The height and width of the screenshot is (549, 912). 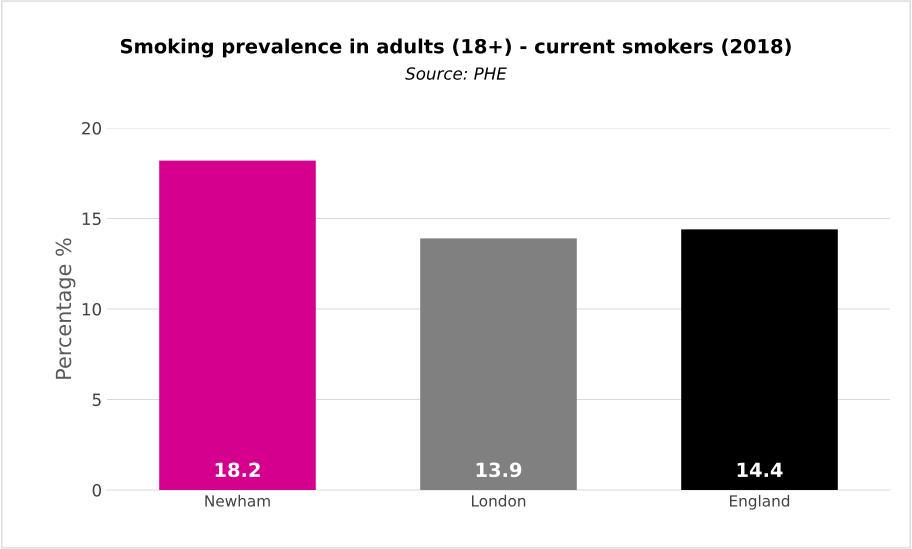 What do you see at coordinates (97, 490) in the screenshot?
I see `y-tick-label: 0` at bounding box center [97, 490].